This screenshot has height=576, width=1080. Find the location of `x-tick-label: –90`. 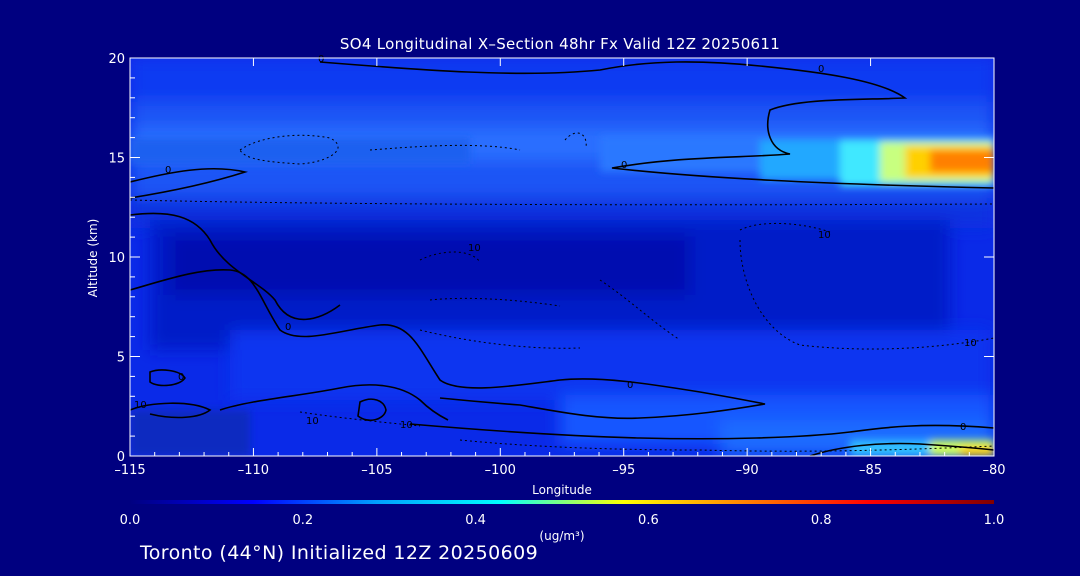

x-tick-label: –90 is located at coordinates (747, 470).